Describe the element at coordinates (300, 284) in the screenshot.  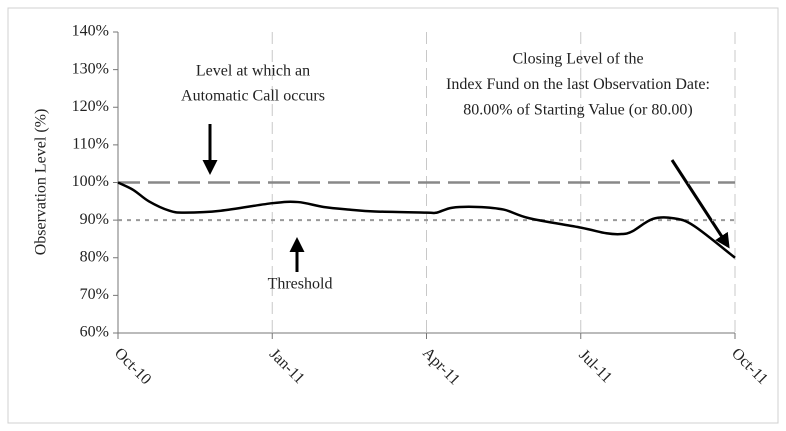
I see `annotation: Threshold` at that location.